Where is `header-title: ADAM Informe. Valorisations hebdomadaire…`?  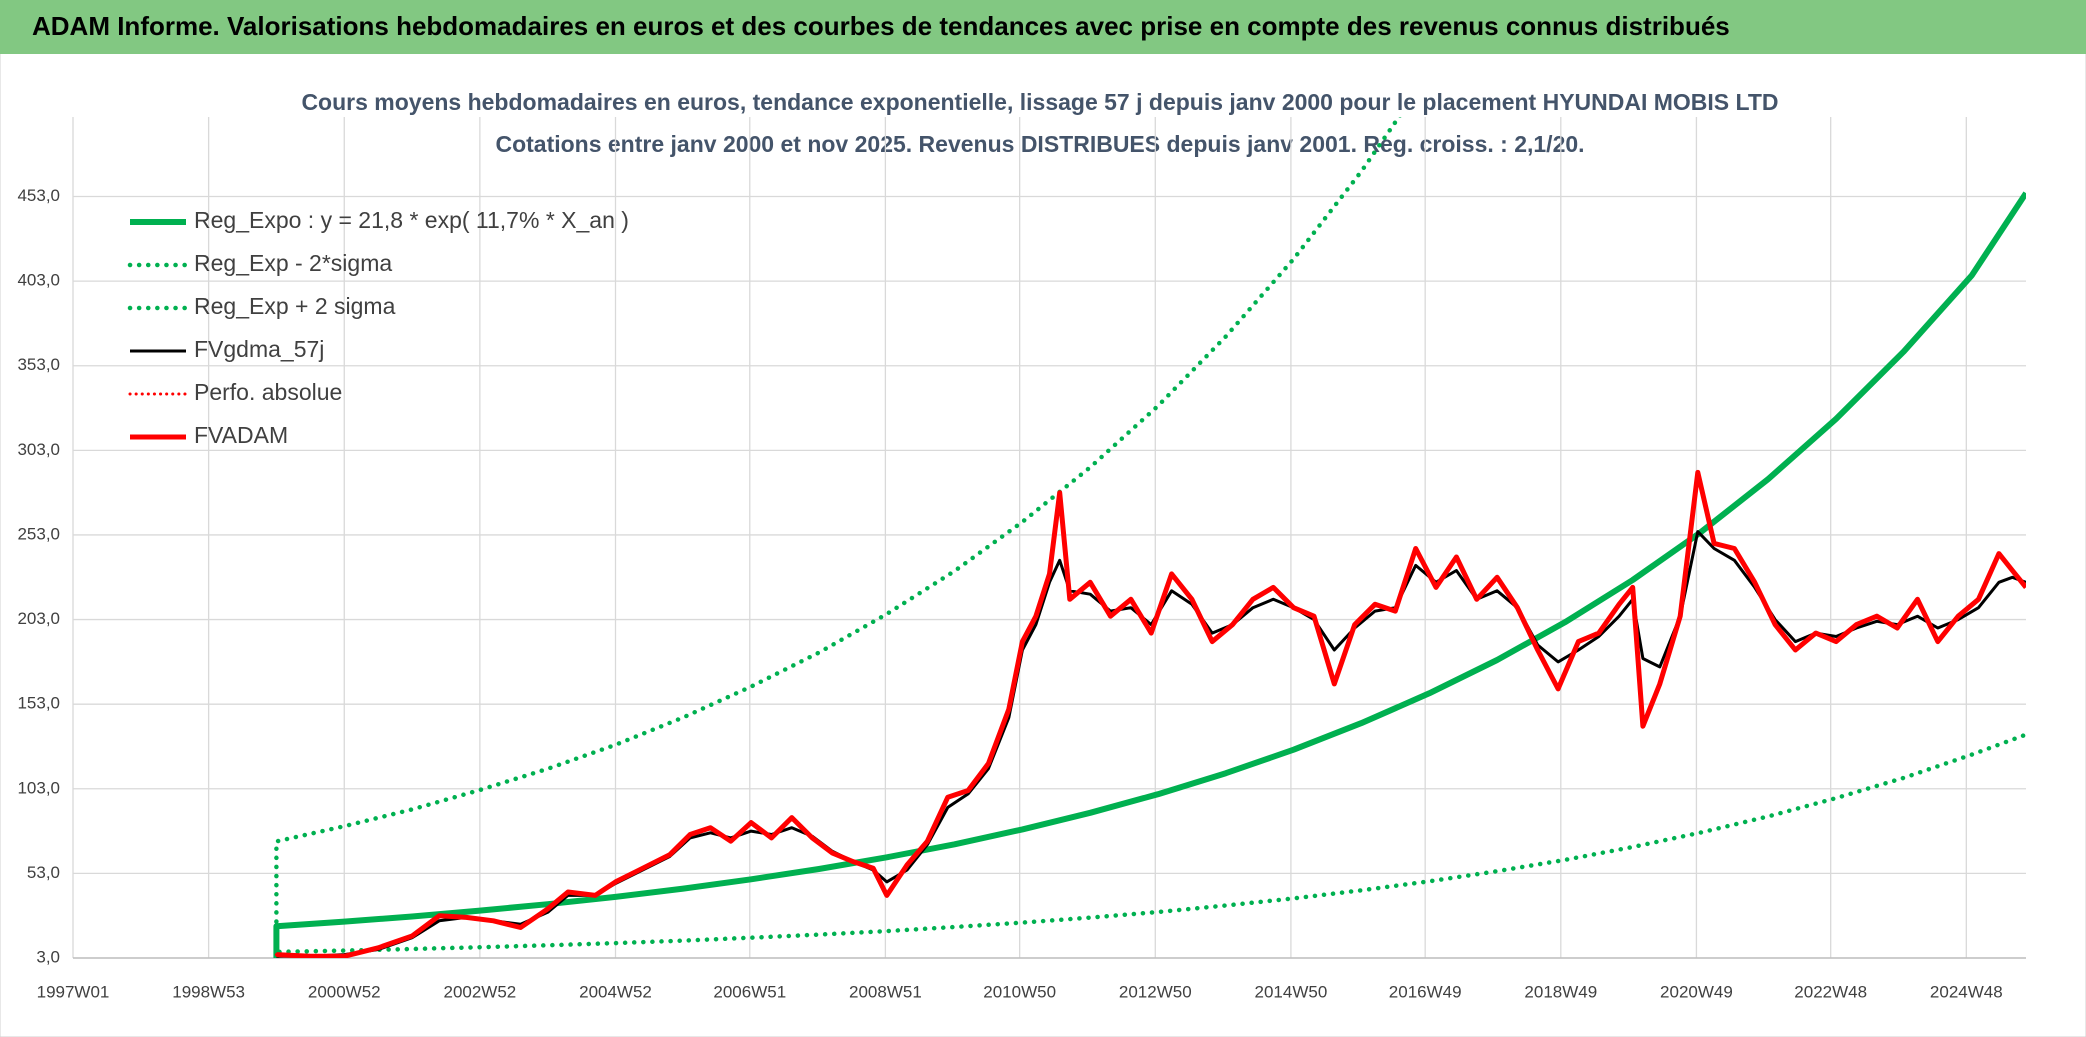
header-title: ADAM Informe. Valorisations hebdomadaire… is located at coordinates (881, 26).